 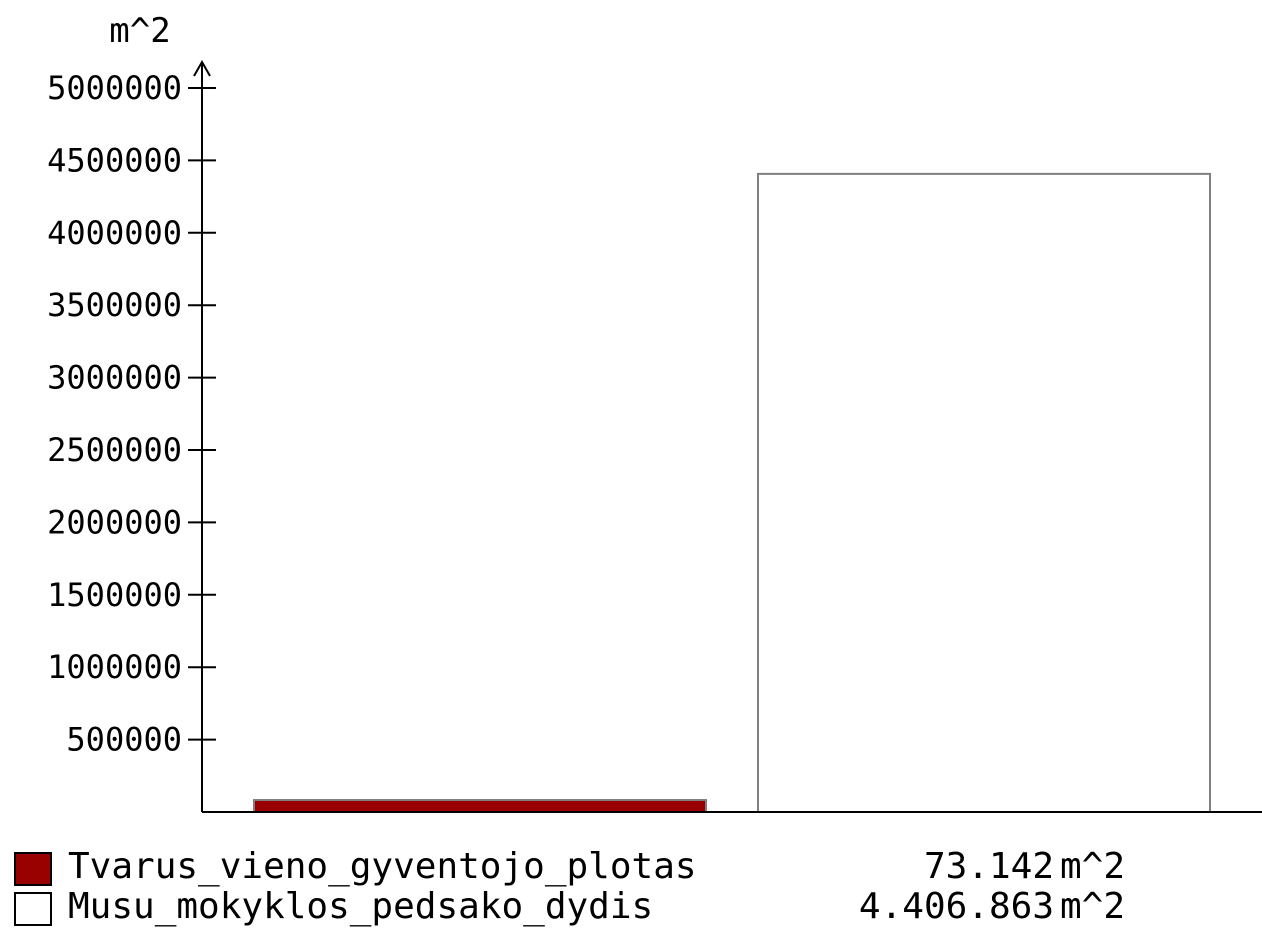 I want to click on y-tick-label: 2500000, so click(x=114, y=450).